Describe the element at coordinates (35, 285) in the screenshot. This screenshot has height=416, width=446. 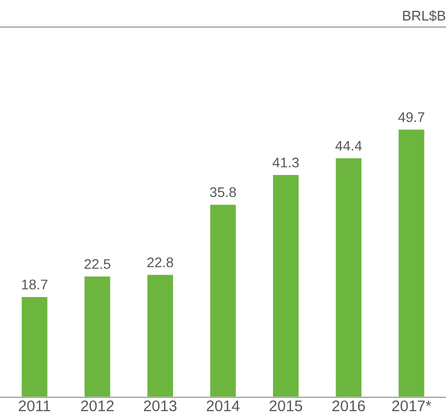
I see `data-label: 18.7` at that location.